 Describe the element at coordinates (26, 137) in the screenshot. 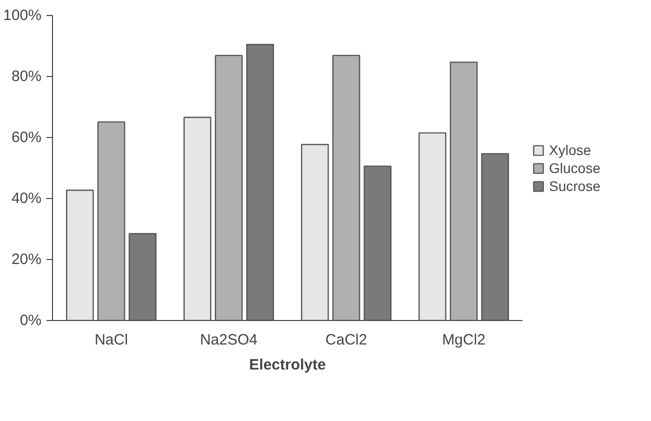

I see `y-tick-label: 60%` at that location.